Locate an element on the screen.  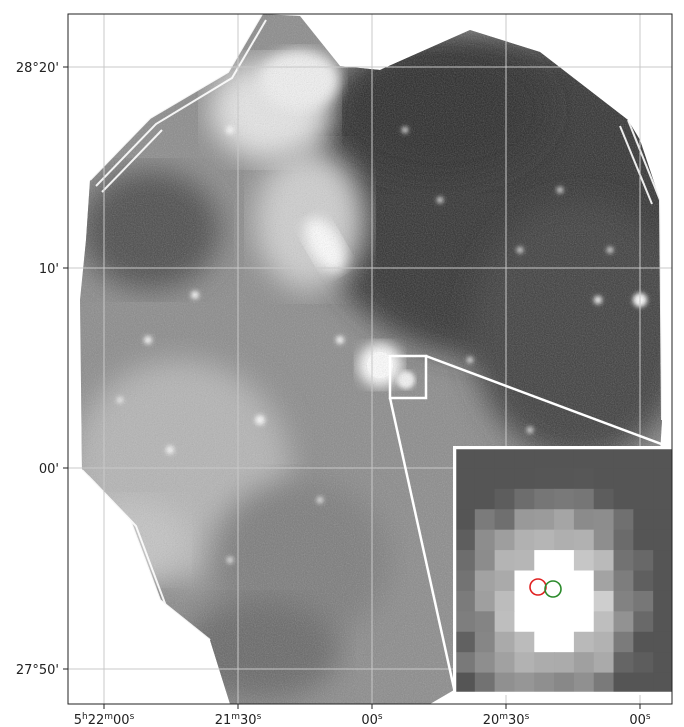
inset-zoom-view is located at coordinates (562, 570).